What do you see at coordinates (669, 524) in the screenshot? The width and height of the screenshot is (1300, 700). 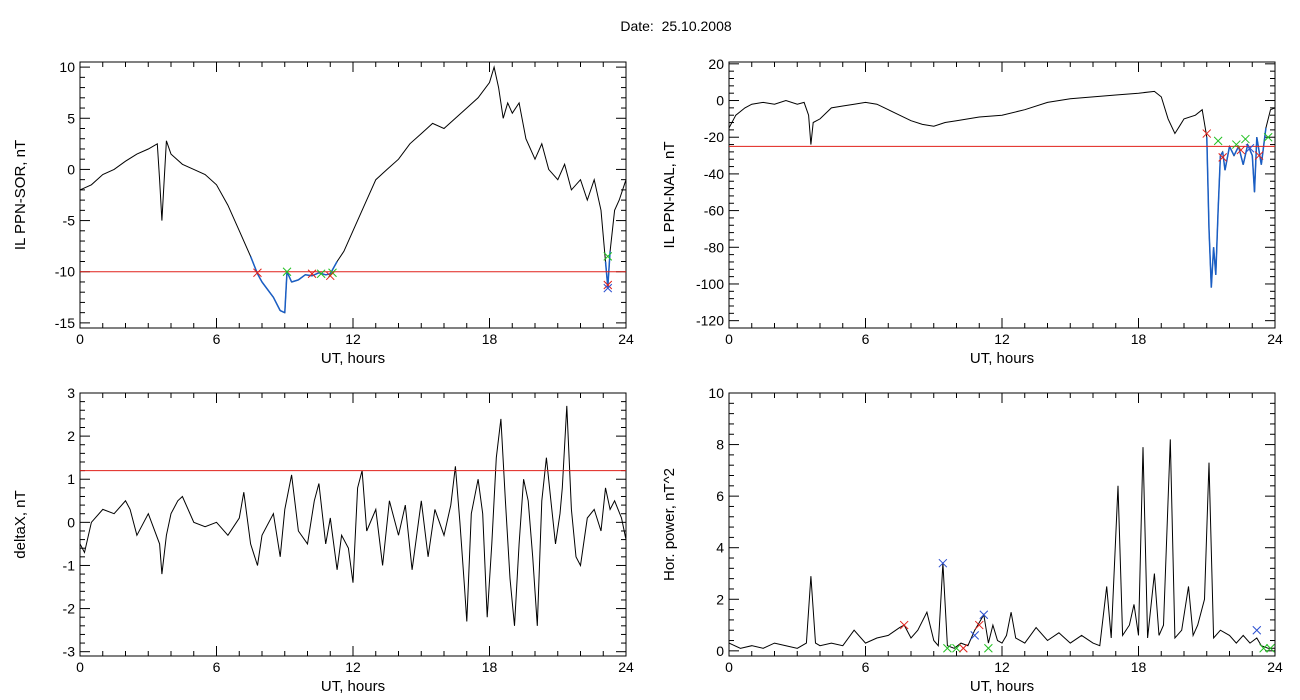 I see `y-axis-label: Hor. power, nT^2` at bounding box center [669, 524].